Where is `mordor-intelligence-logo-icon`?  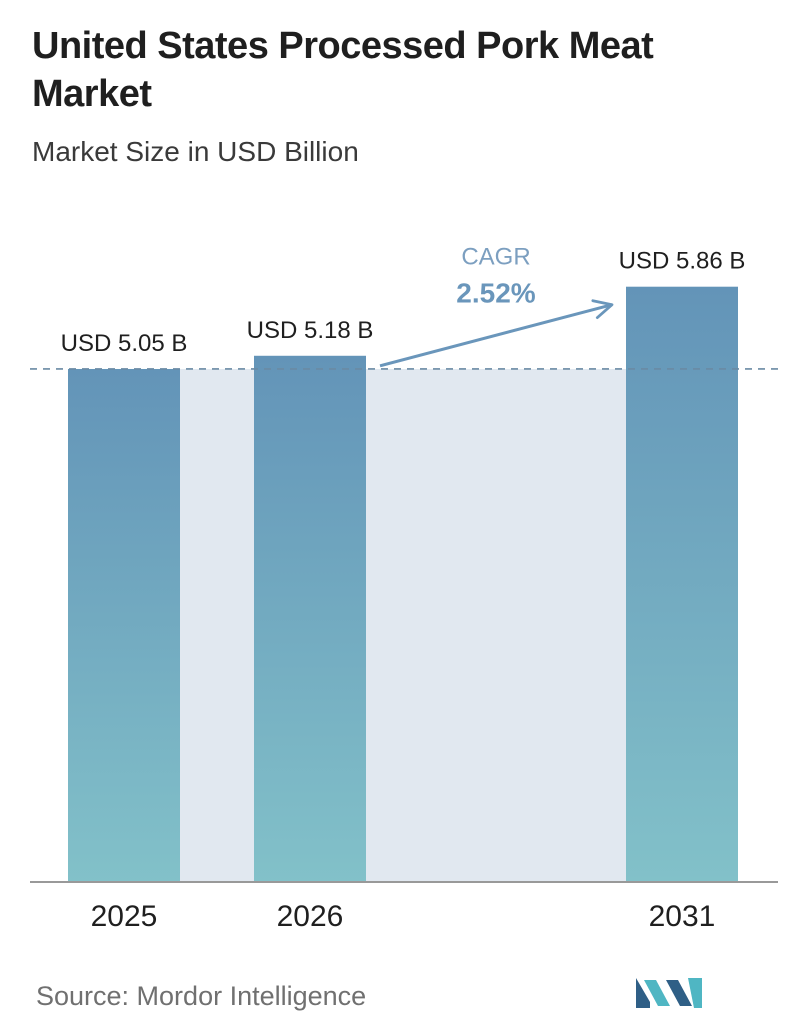 mordor-intelligence-logo-icon is located at coordinates (669, 993).